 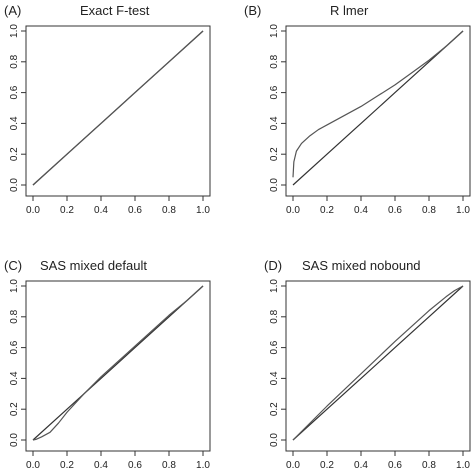 What do you see at coordinates (274, 286) in the screenshot?
I see `panel-d-y-tick-label: 1.0` at bounding box center [274, 286].